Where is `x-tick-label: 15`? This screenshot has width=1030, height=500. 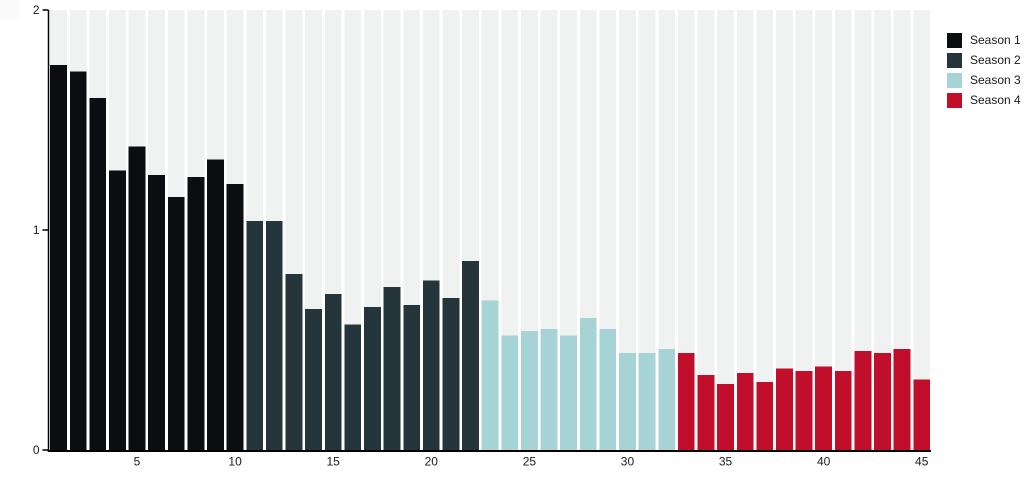 x-tick-label: 15 is located at coordinates (334, 462).